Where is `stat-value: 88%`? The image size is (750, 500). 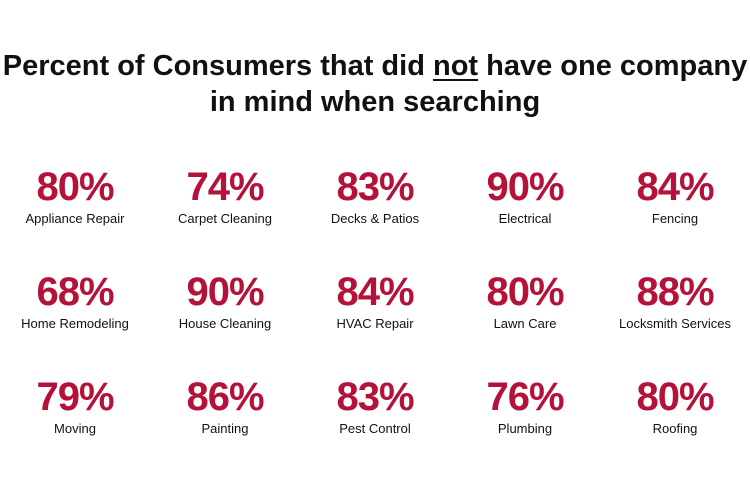 stat-value: 88% is located at coordinates (675, 292).